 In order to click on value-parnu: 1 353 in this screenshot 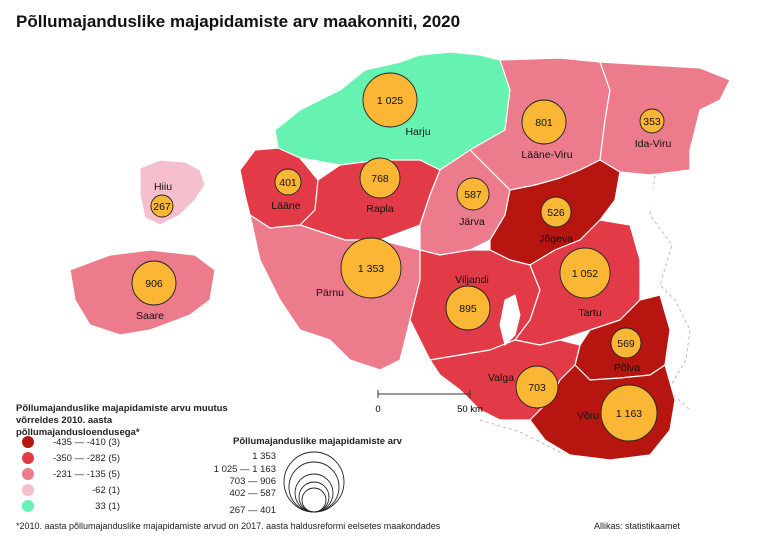, I will do `click(371, 269)`.